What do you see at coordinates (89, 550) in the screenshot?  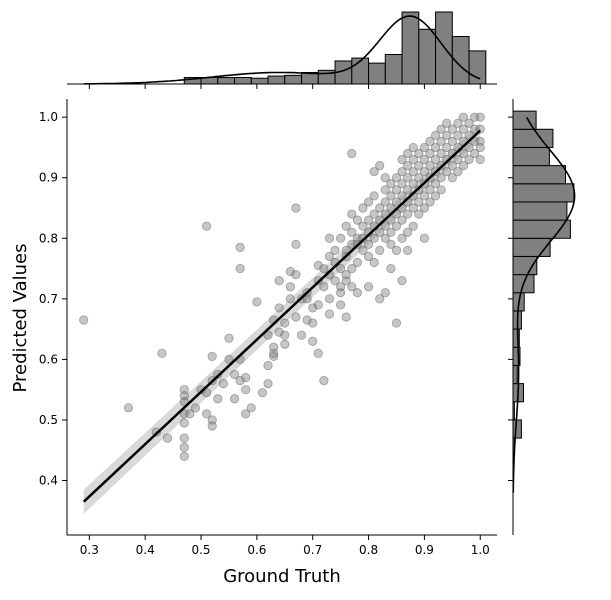 I see `x-tick-label: 0.3` at bounding box center [89, 550].